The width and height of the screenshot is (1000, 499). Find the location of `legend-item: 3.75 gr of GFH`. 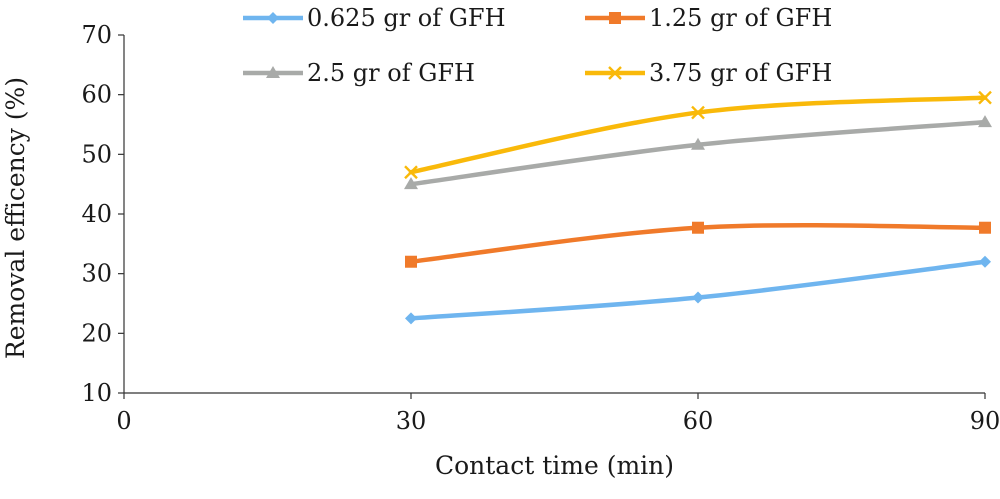

legend-item: 3.75 gr of GFH is located at coordinates (708, 73).